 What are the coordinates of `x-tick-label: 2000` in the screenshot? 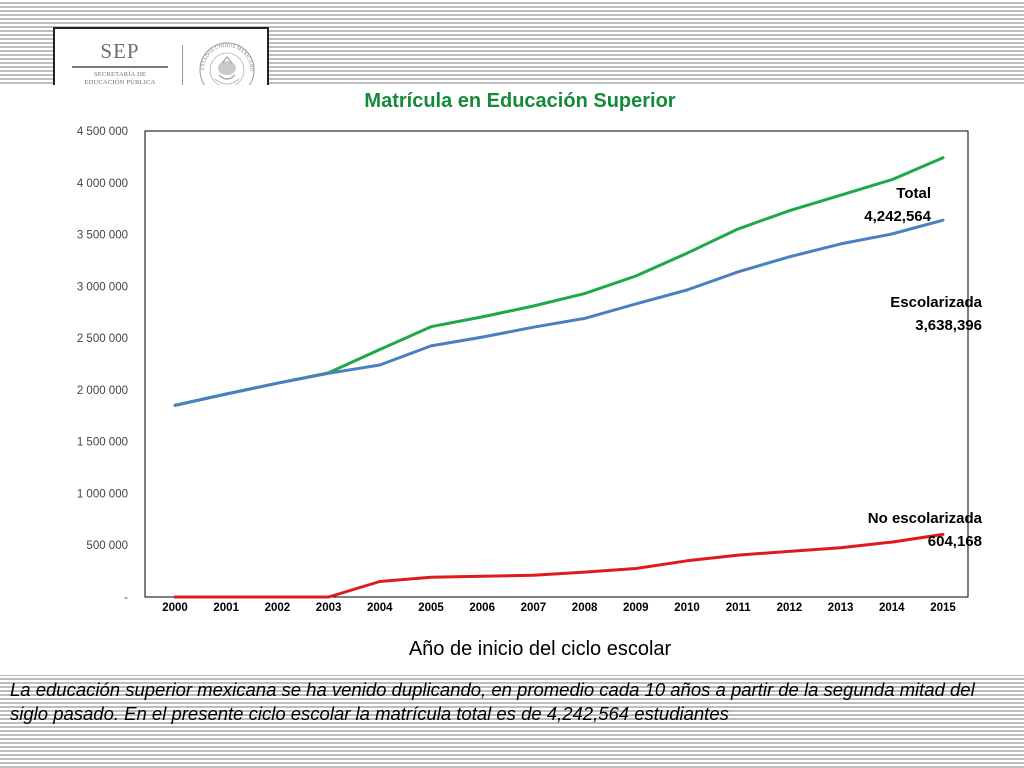 It's located at (175, 608).